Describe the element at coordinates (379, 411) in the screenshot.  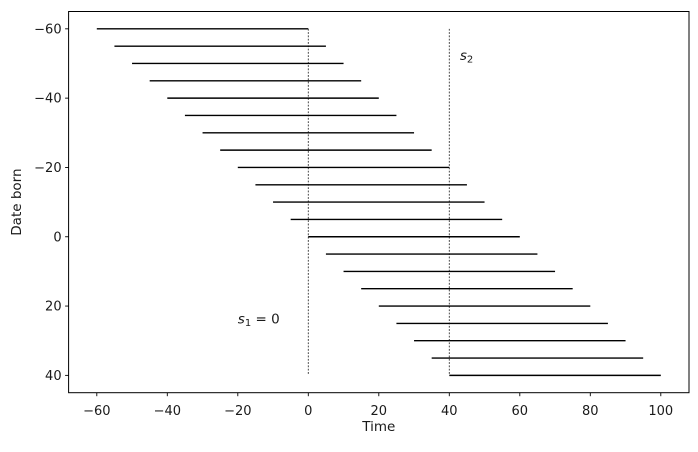
I see `x-tick-label: 20` at that location.